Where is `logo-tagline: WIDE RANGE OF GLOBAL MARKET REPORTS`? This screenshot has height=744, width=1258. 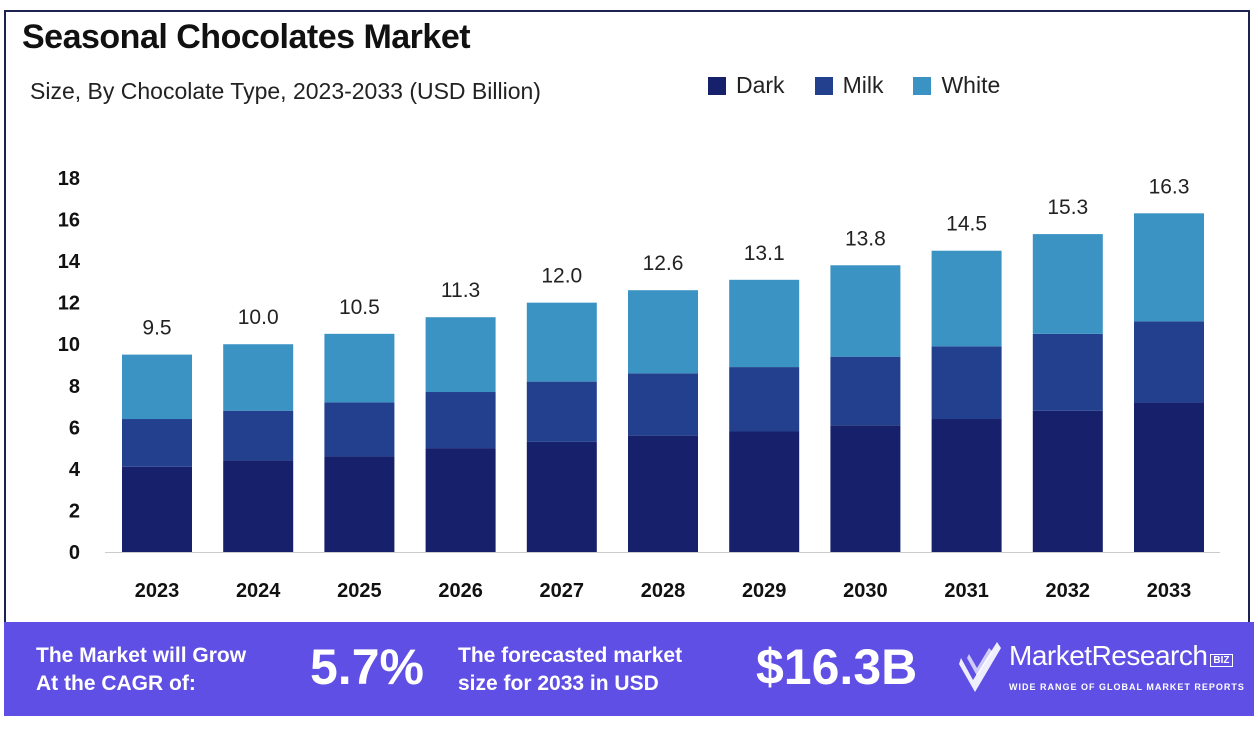 logo-tagline: WIDE RANGE OF GLOBAL MARKET REPORTS is located at coordinates (1127, 687).